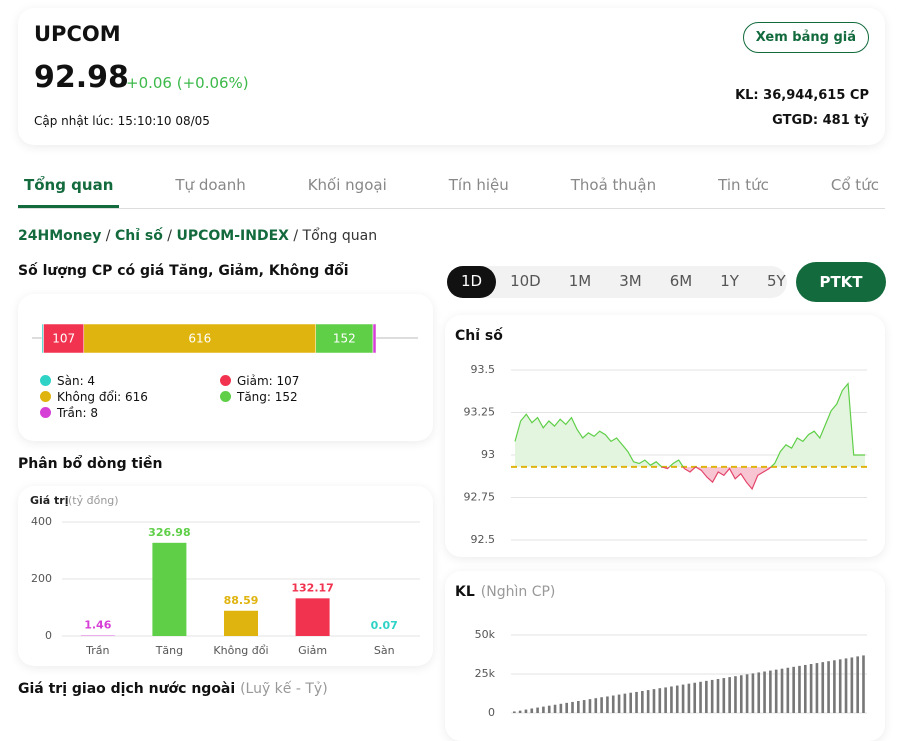 The image size is (897, 741). What do you see at coordinates (580, 282) in the screenshot?
I see `range-button: 1M` at bounding box center [580, 282].